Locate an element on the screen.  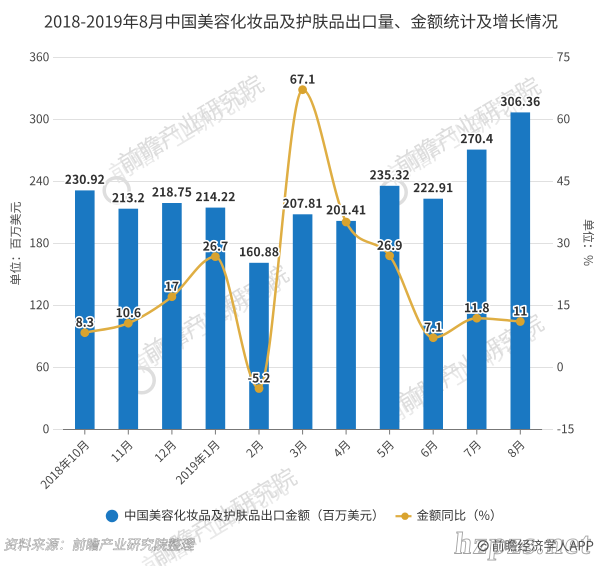
svg-text: hzpzs.net is located at coordinates (523, 543).